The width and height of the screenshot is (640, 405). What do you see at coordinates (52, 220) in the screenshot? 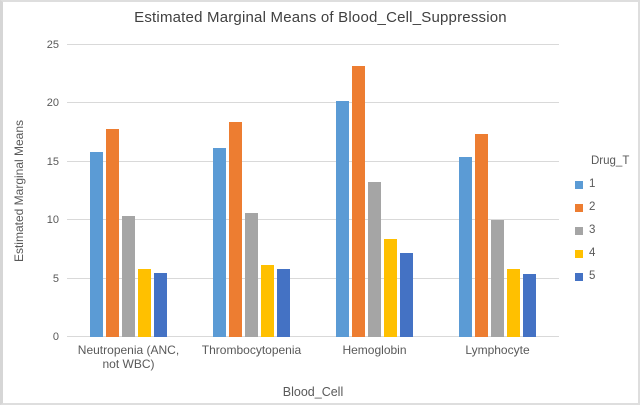
I see `y-tick-label-10: 10` at bounding box center [52, 220].